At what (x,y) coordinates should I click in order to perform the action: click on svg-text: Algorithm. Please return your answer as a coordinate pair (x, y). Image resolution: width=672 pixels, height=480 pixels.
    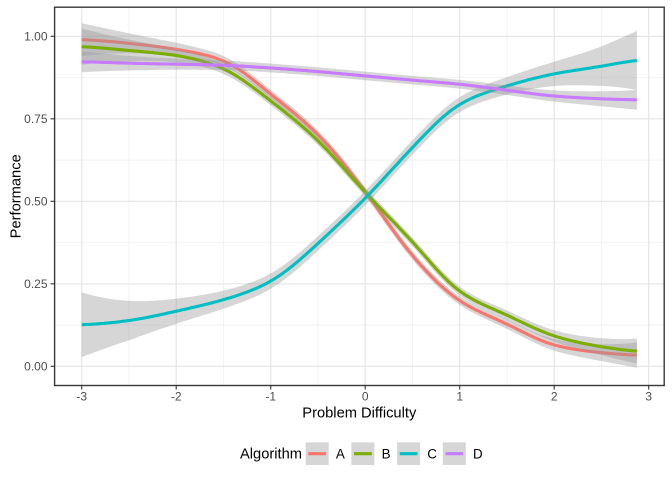
    Looking at the image, I should click on (271, 454).